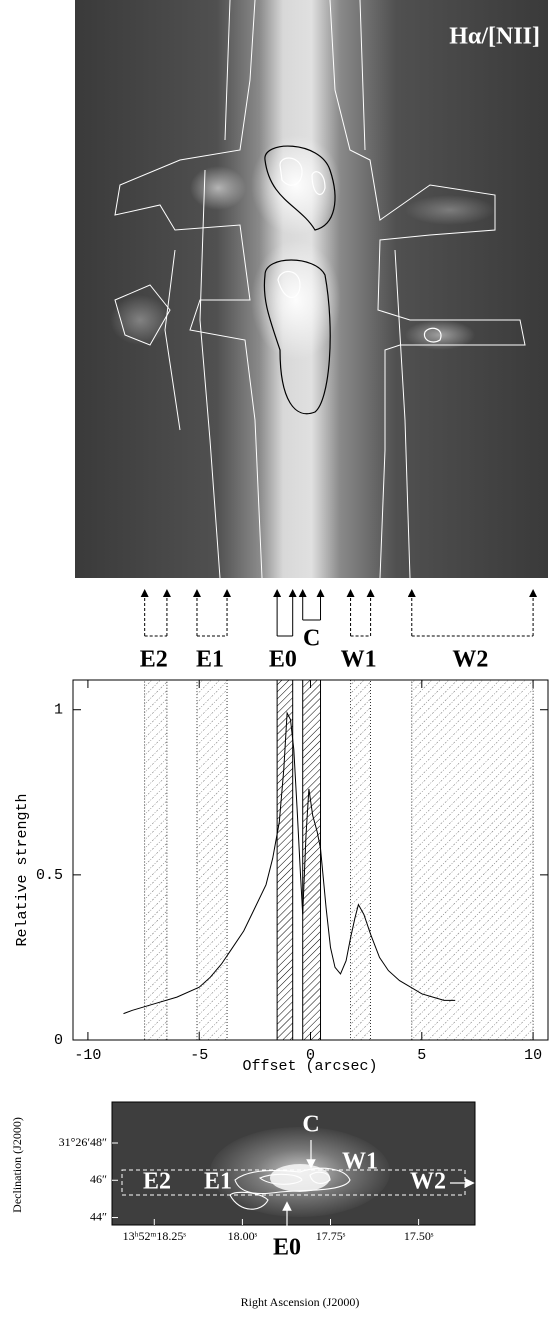  Describe the element at coordinates (87, 1055) in the screenshot. I see `x-tick-label: -10` at that location.